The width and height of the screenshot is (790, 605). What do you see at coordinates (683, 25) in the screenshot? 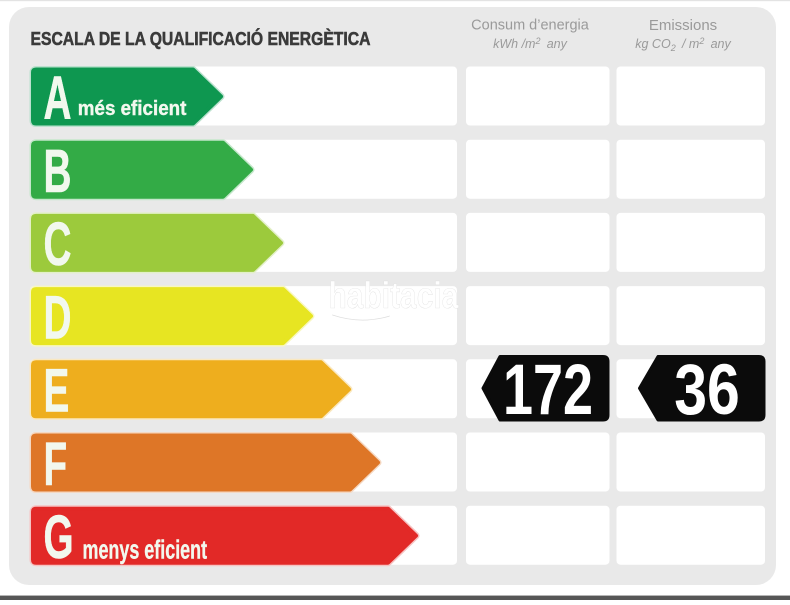
I see `svg-text: Emissions` at bounding box center [683, 25].